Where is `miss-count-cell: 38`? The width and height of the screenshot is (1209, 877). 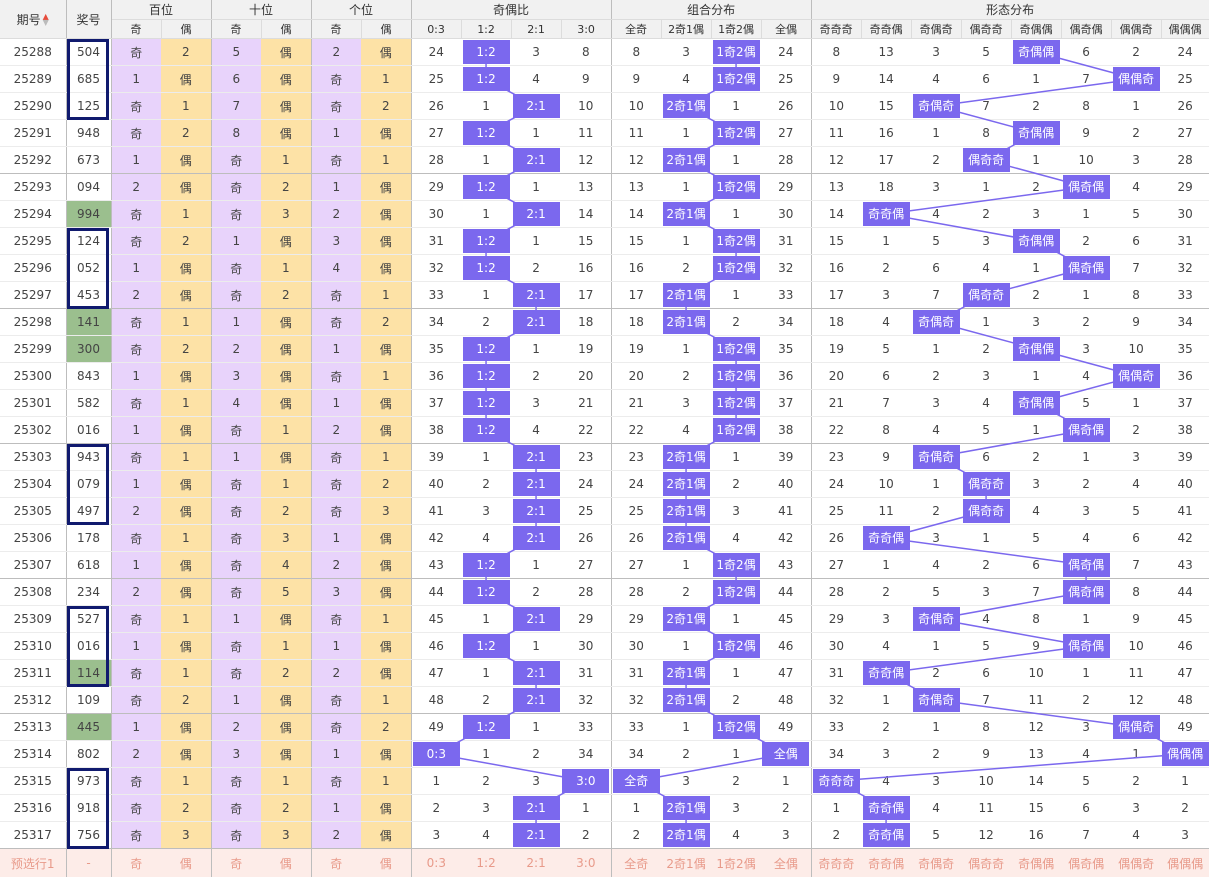
miss-count-cell: 38 is located at coordinates (786, 430).